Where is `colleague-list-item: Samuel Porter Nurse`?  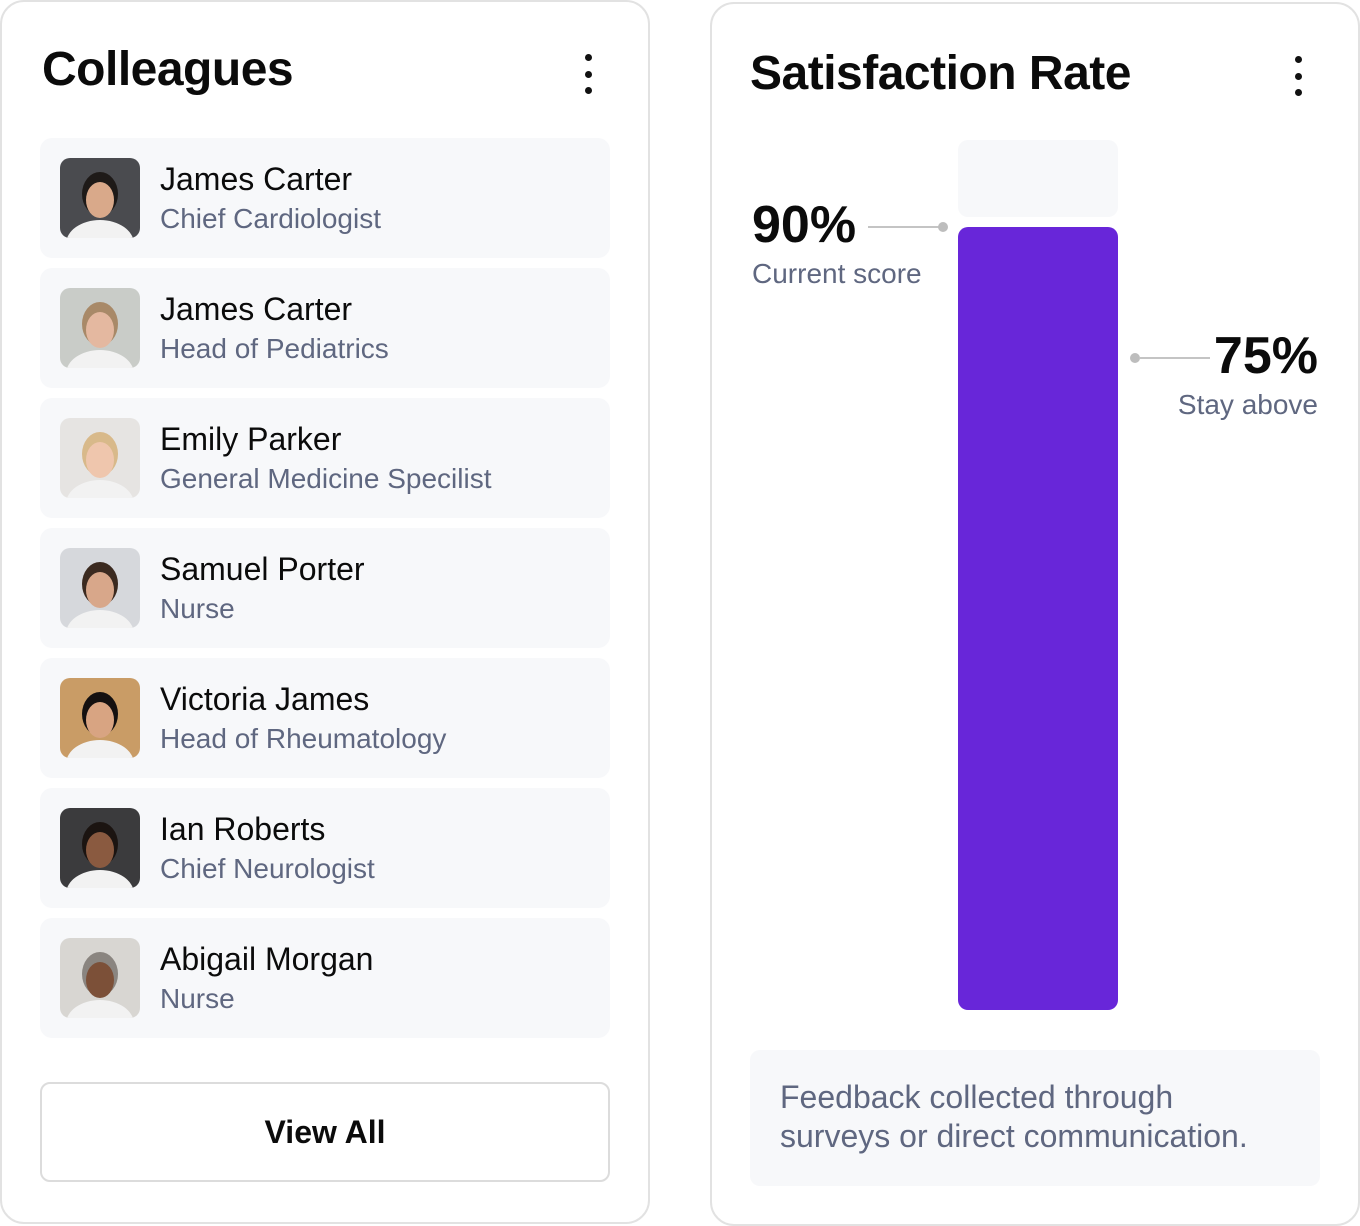 colleague-list-item: Samuel Porter Nurse is located at coordinates (325, 588).